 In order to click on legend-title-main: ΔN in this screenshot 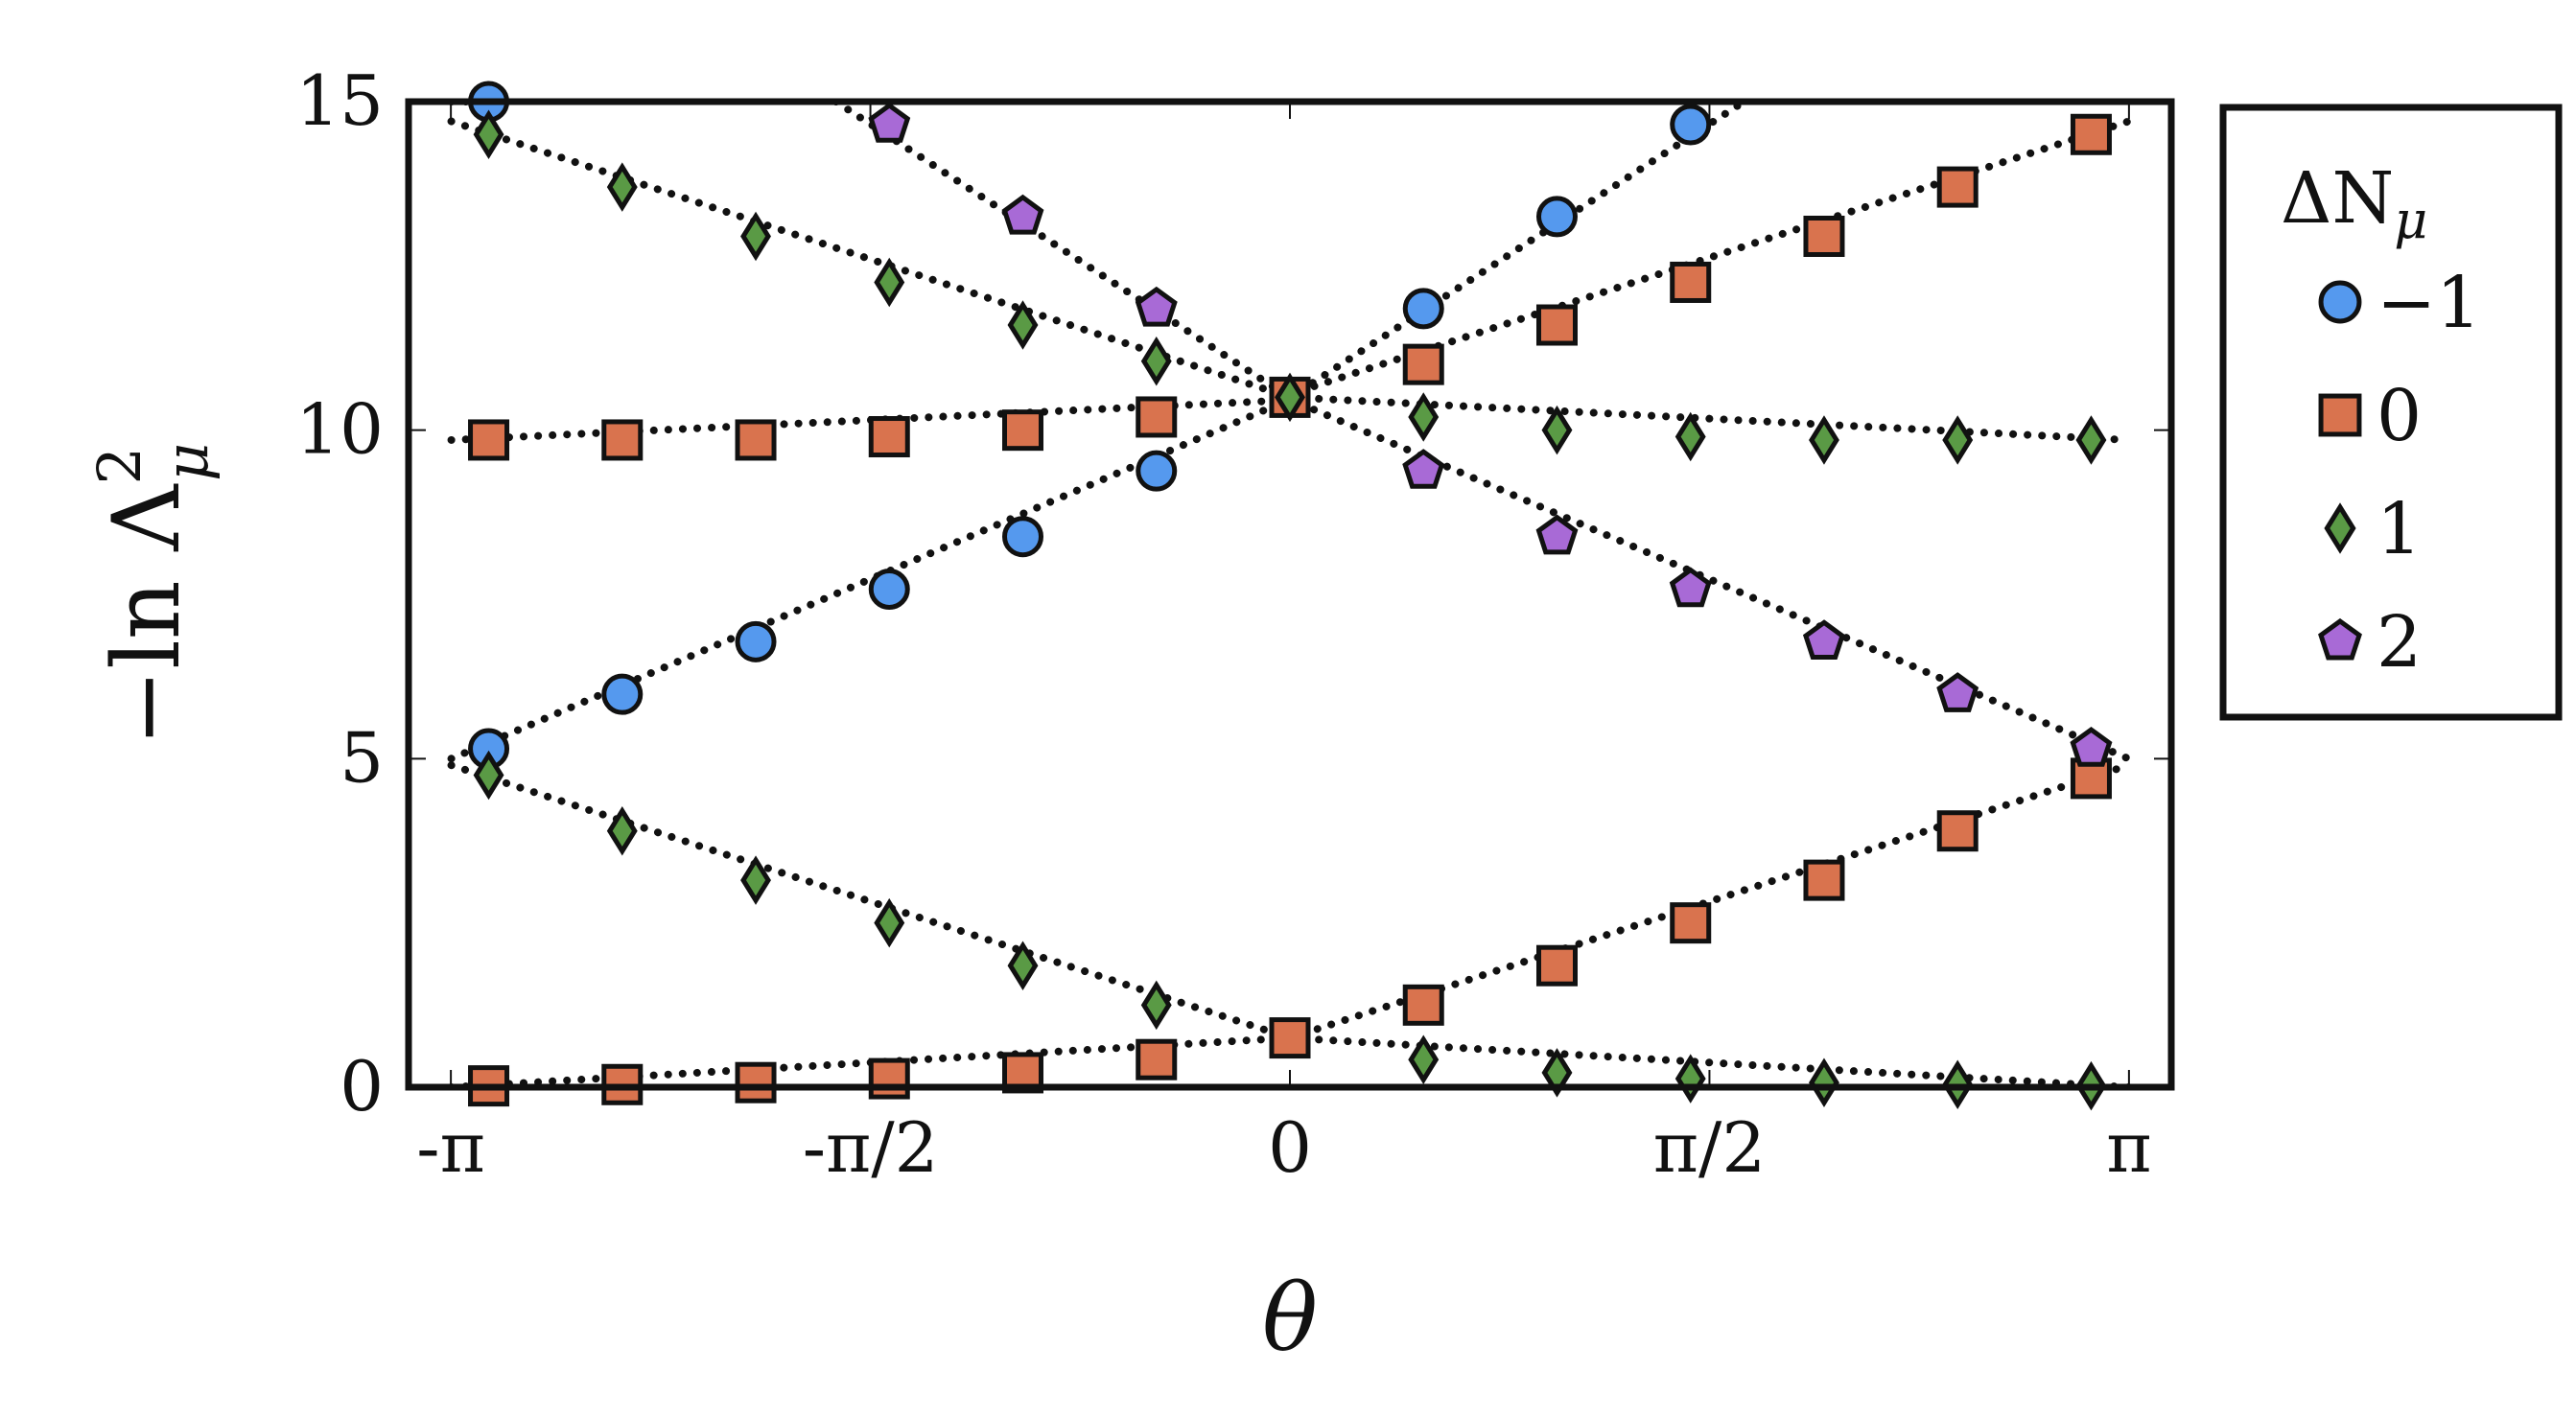, I will do `click(2337, 198)`.